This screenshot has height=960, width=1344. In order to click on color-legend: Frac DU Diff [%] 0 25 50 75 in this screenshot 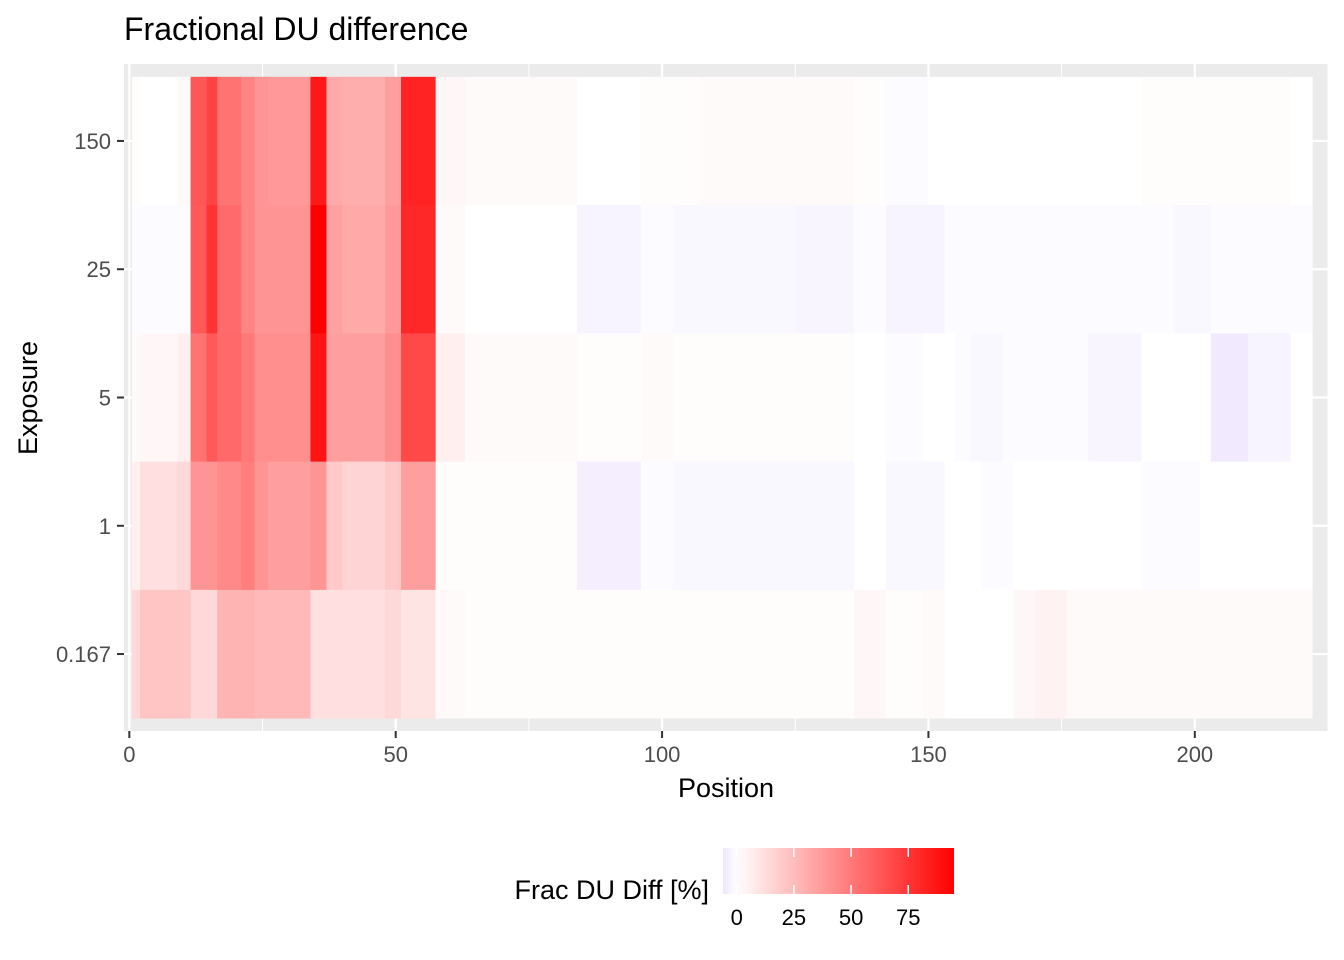, I will do `click(734, 889)`.